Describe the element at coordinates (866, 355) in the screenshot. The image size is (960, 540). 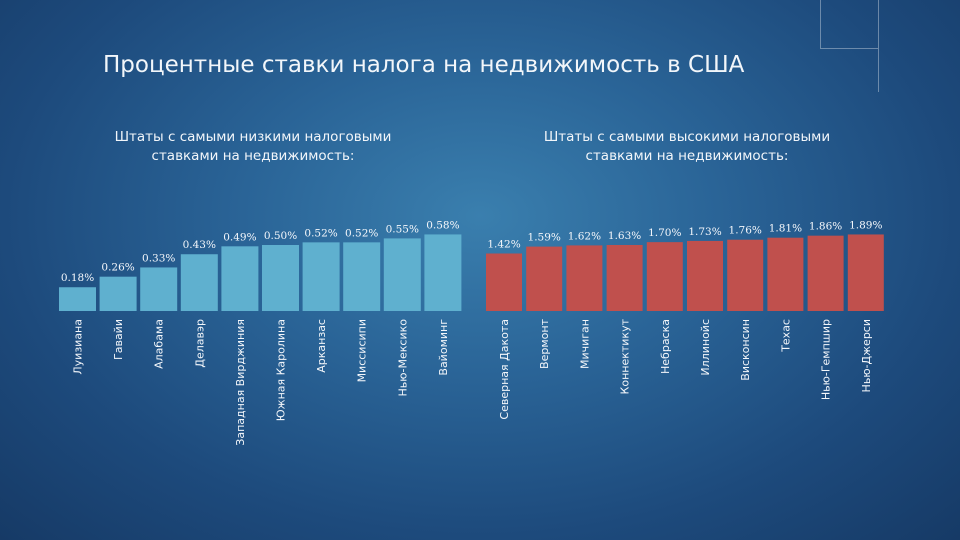
I see `category-label: Нью-Джерси` at that location.